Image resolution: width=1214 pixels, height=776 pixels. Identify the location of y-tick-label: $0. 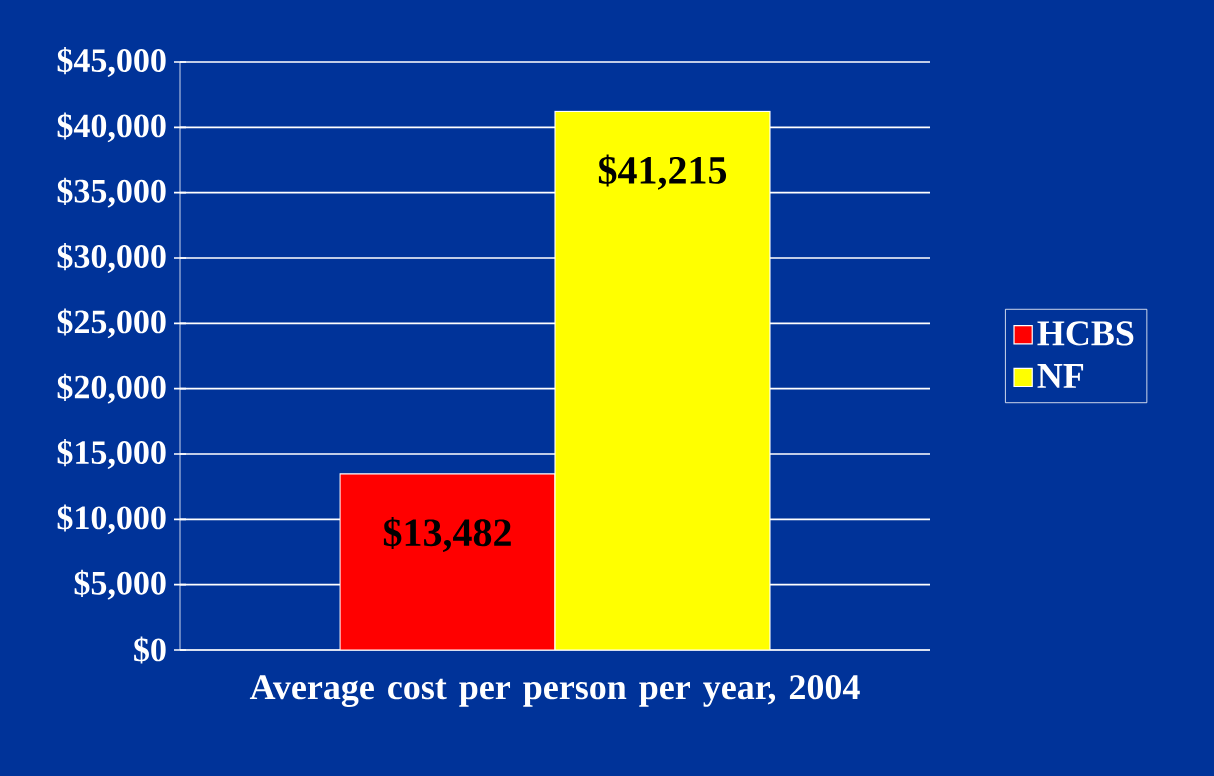
(150, 650).